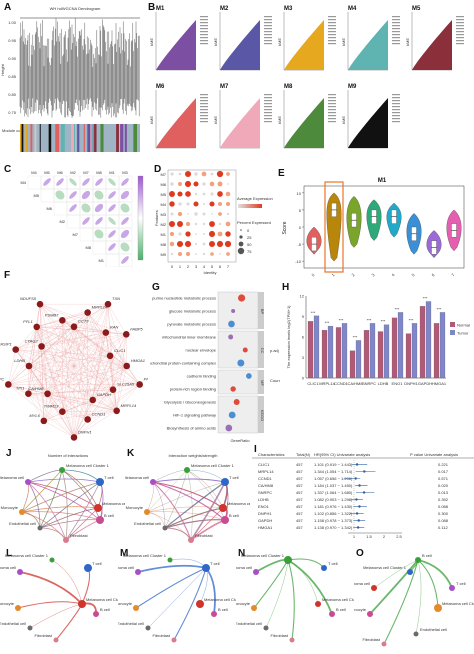 The image size is (474, 654). Describe the element at coordinates (2, 69) in the screenshot. I see `dendrogram-y-label: Height` at that location.